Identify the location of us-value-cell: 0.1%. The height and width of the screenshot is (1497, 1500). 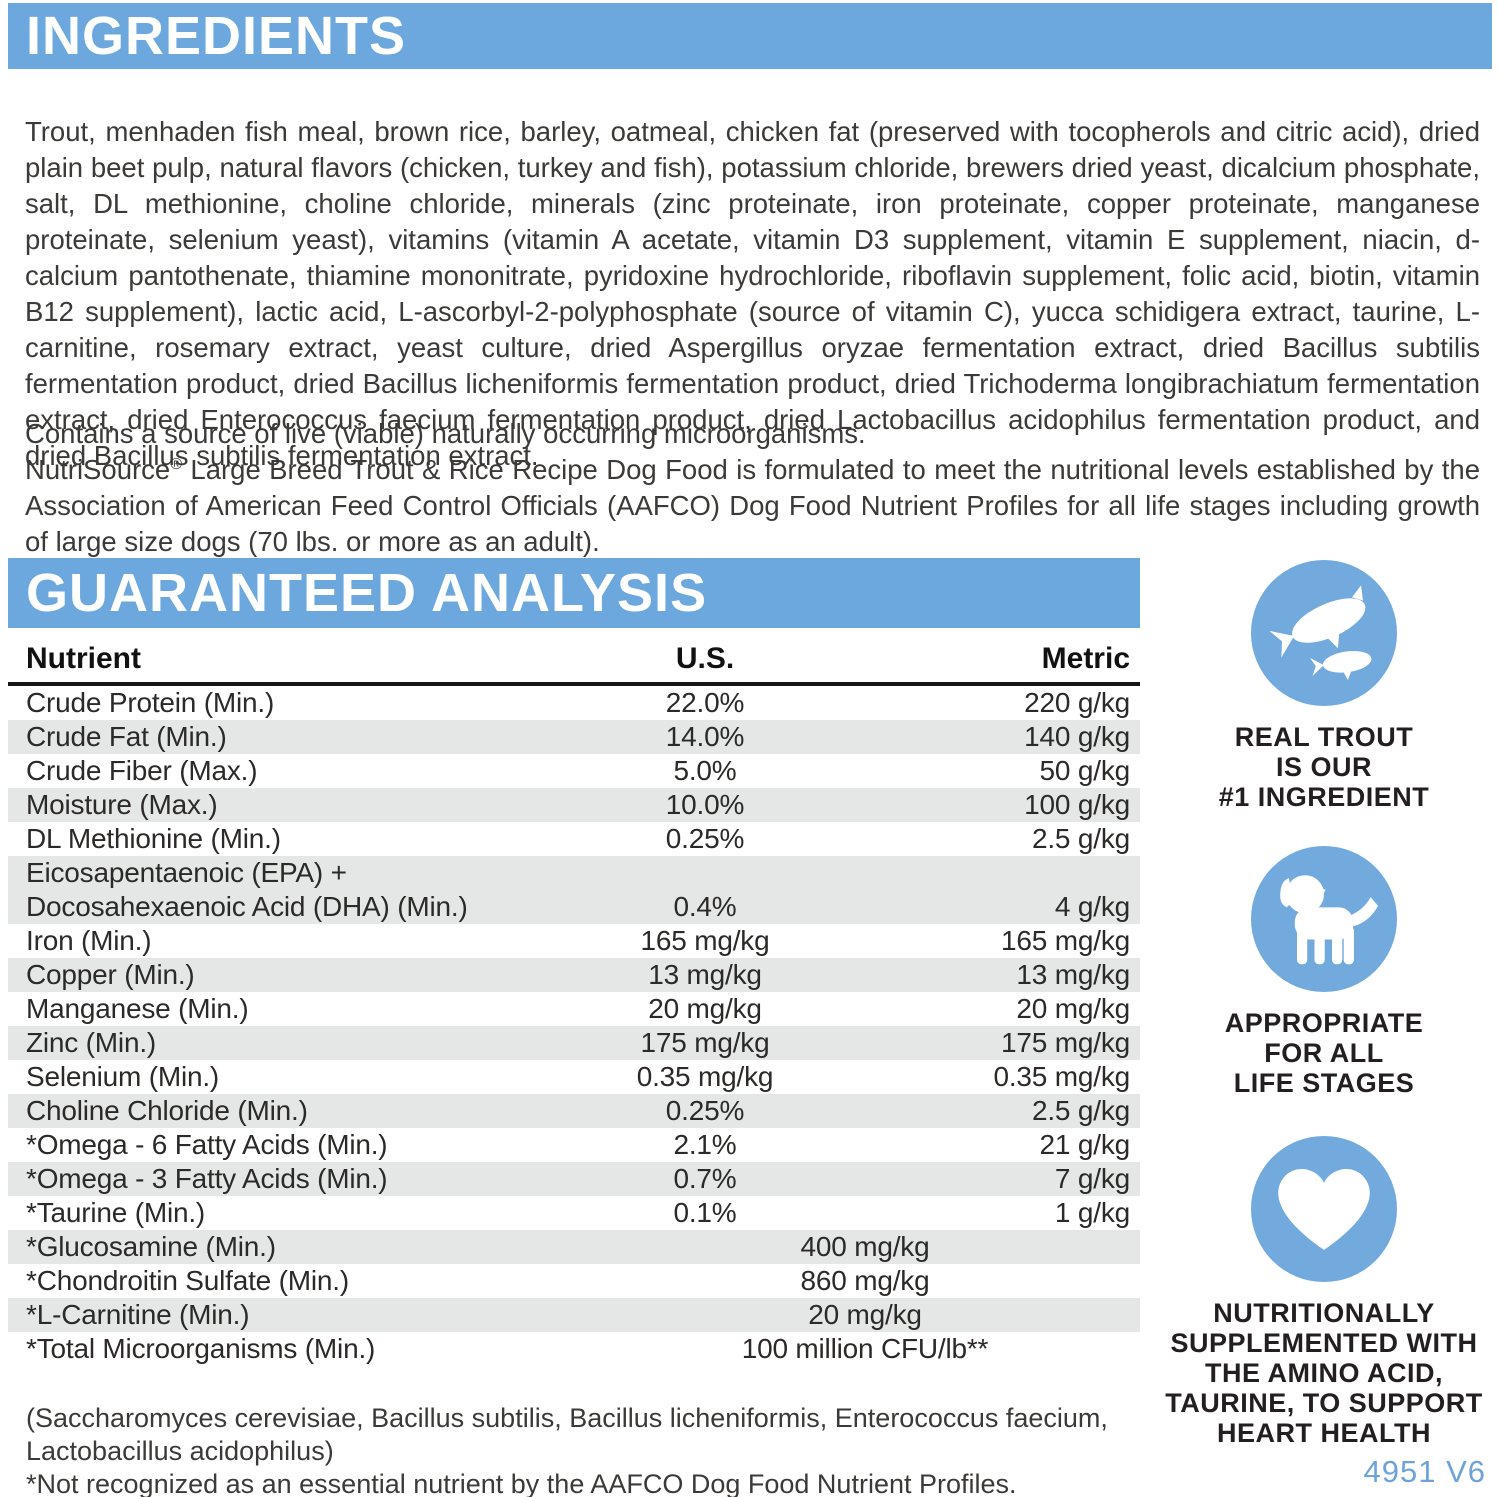
(705, 1212).